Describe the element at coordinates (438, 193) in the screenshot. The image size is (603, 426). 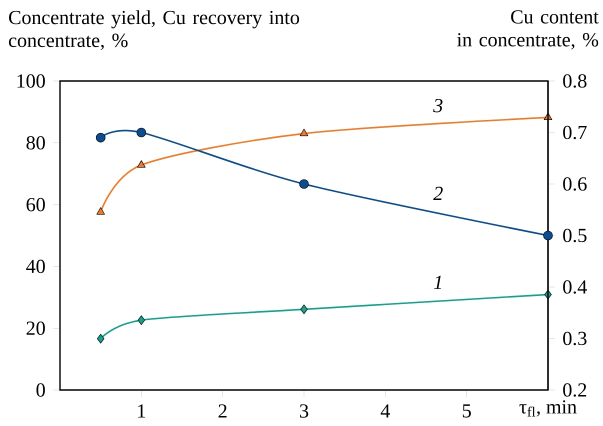
I see `series-label: 2` at that location.